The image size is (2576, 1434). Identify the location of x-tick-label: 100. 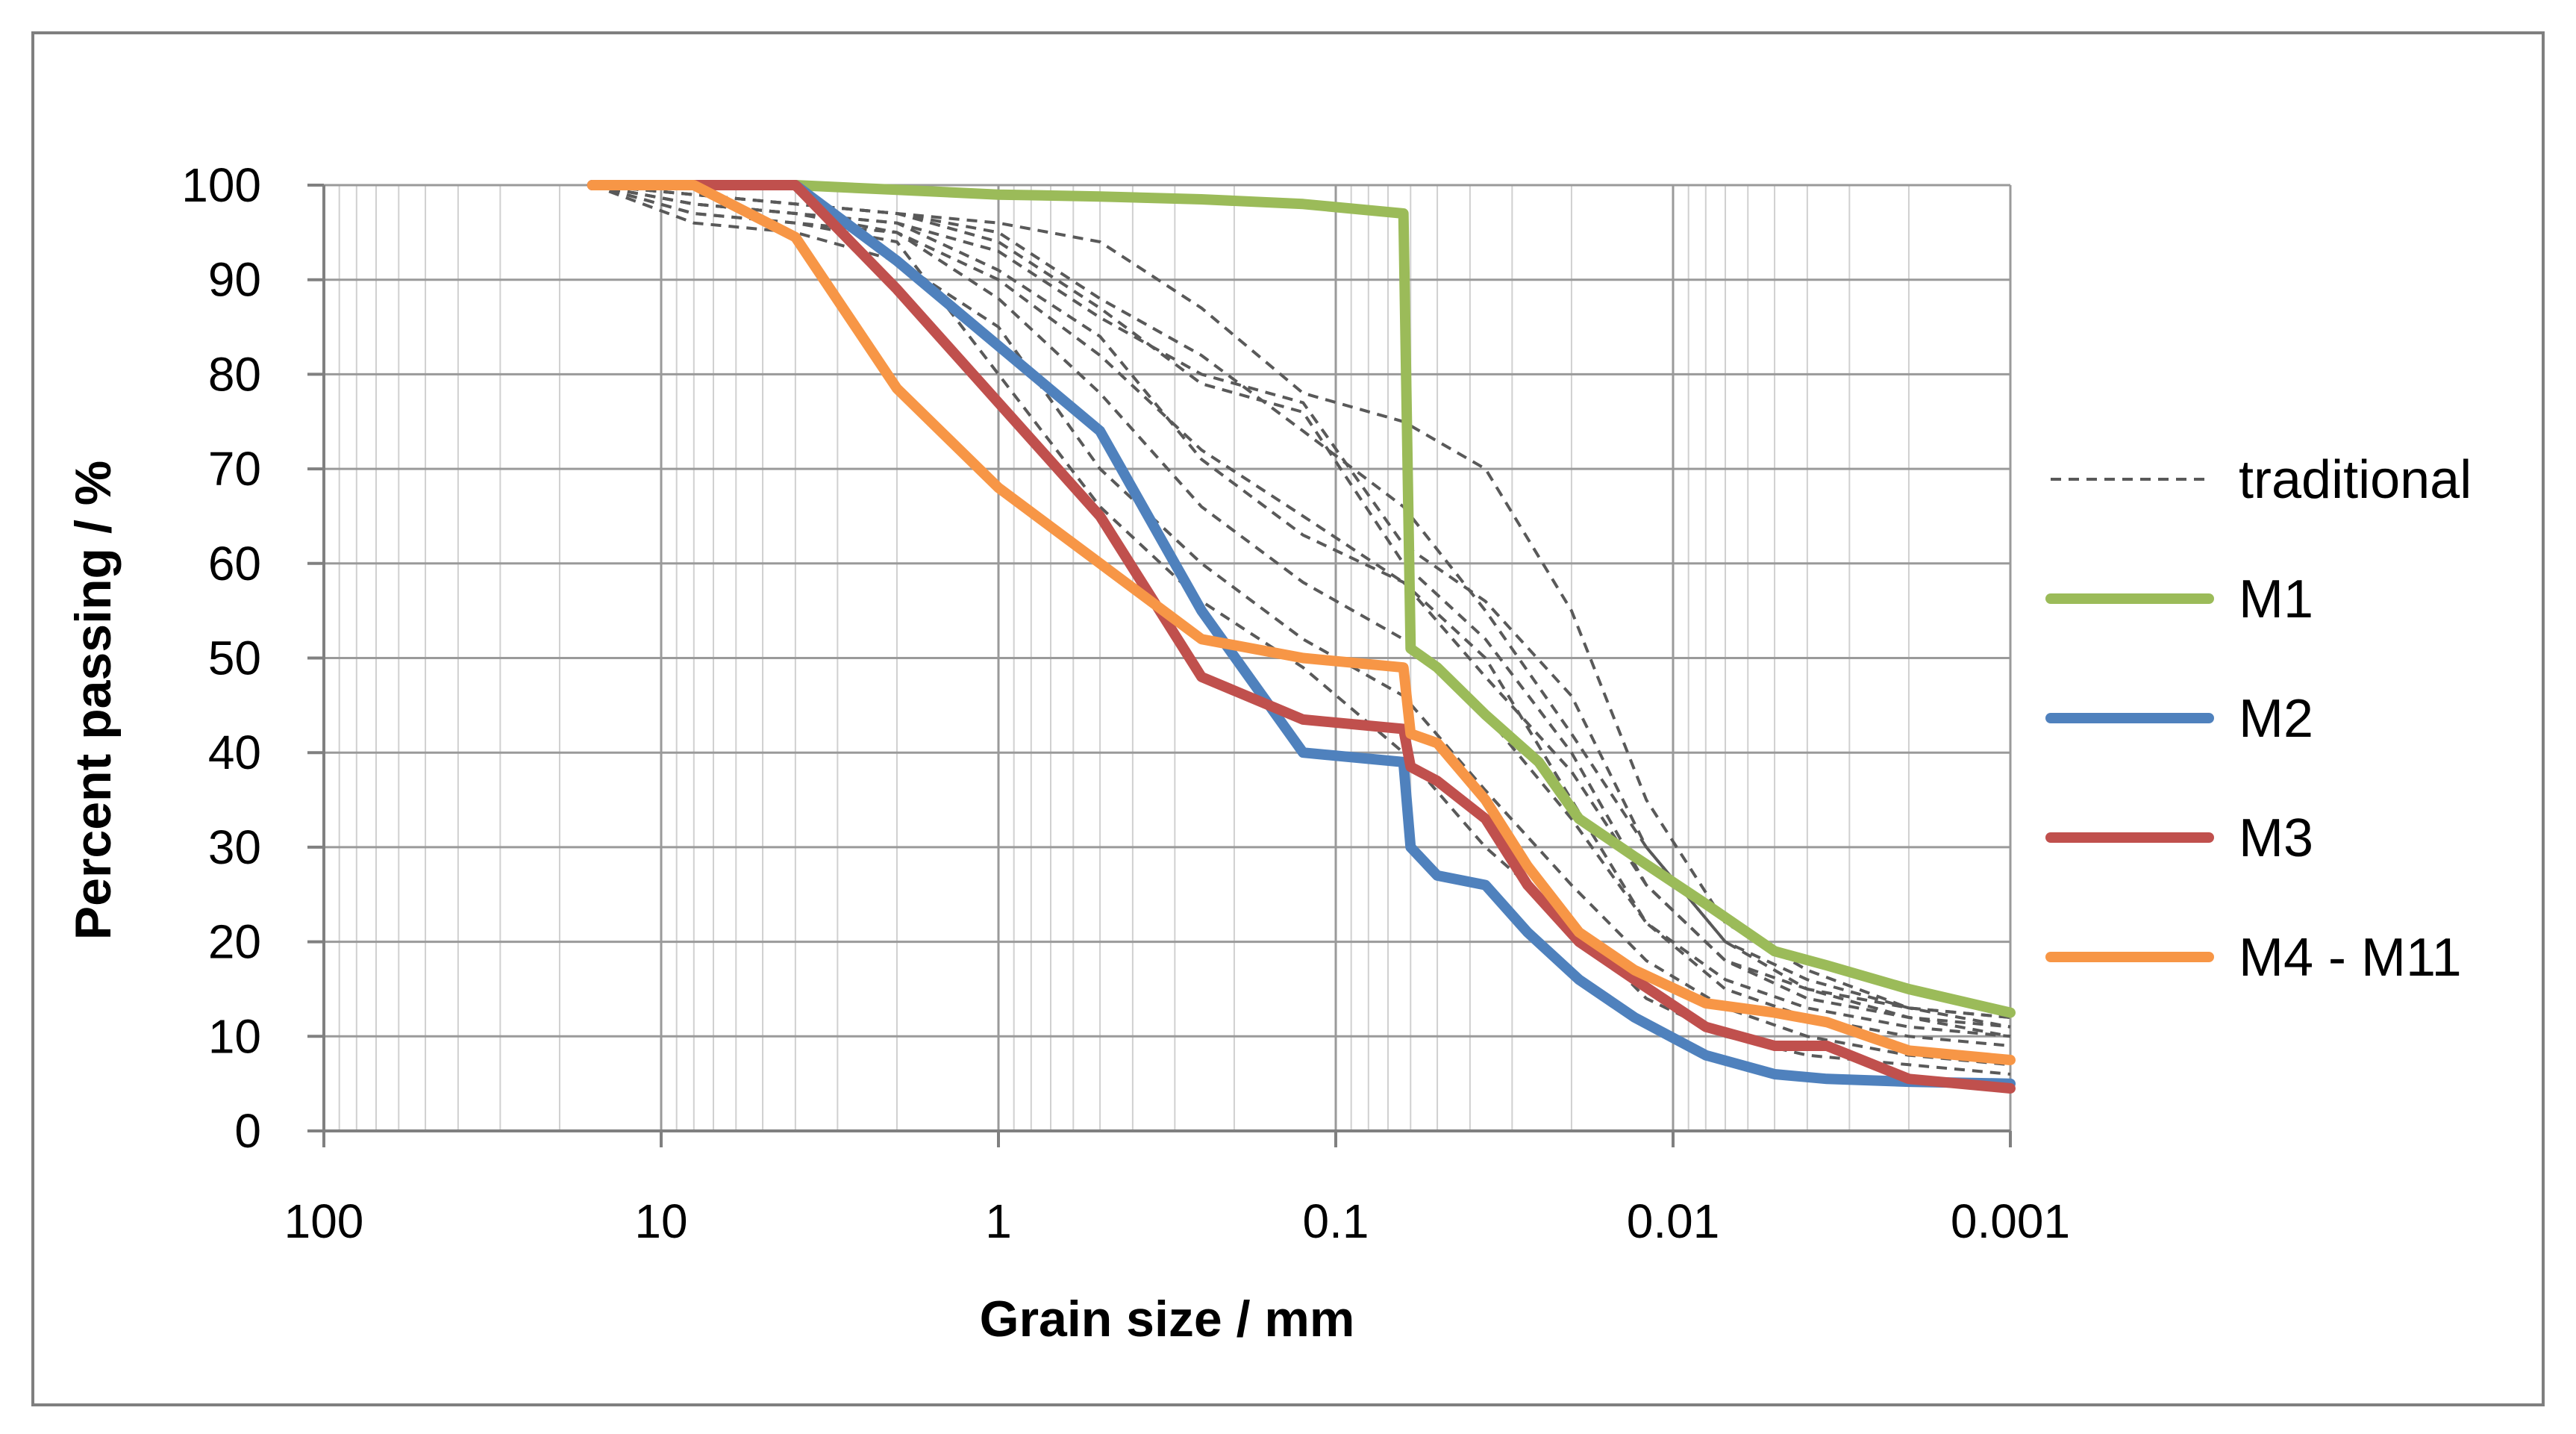
(324, 1221).